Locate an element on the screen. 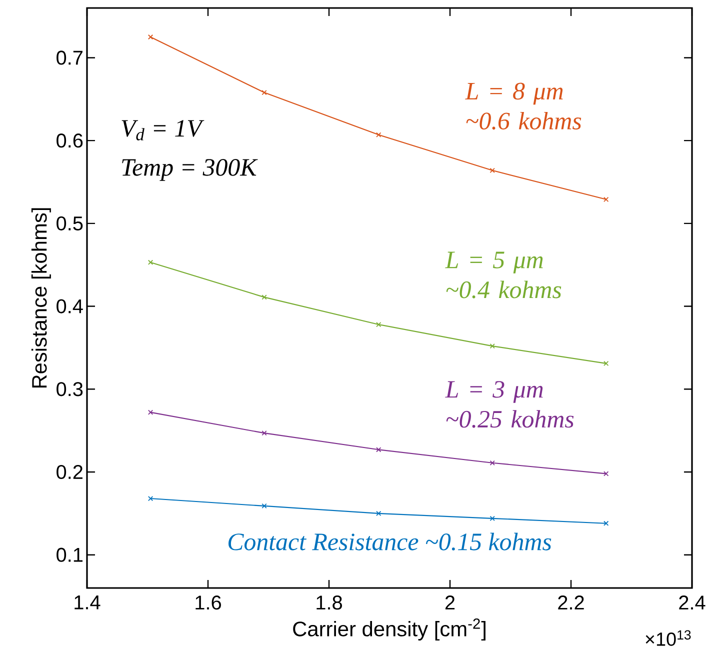 The image size is (711, 668). y-tick-label: 0.5 is located at coordinates (69, 223).